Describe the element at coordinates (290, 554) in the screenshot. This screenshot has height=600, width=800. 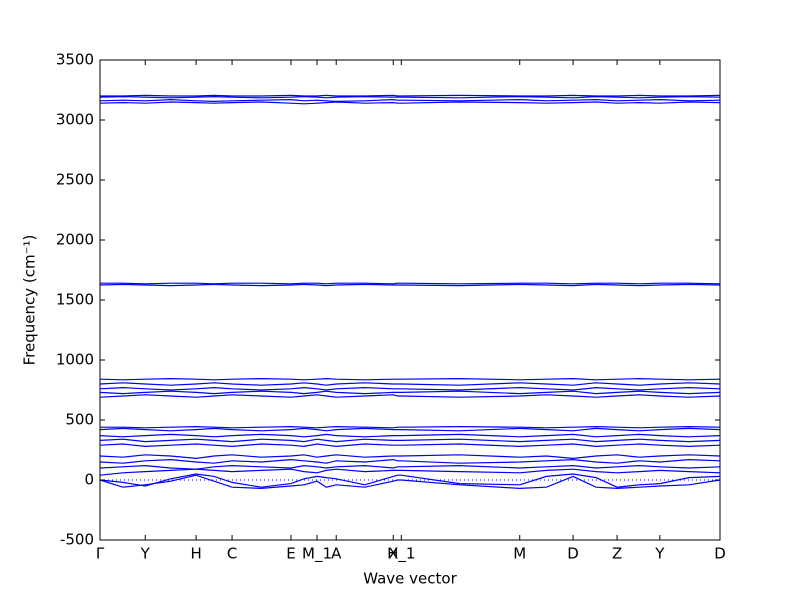
I see `x-tick-label: E` at that location.